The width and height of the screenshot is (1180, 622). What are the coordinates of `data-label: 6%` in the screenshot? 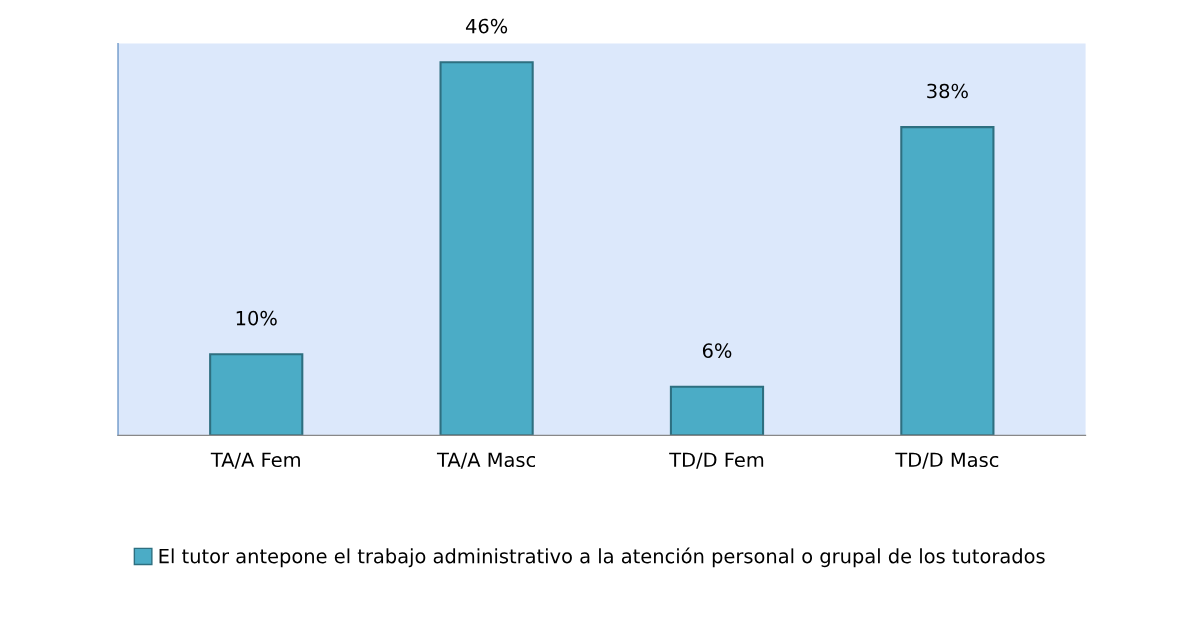 It's located at (717, 350).